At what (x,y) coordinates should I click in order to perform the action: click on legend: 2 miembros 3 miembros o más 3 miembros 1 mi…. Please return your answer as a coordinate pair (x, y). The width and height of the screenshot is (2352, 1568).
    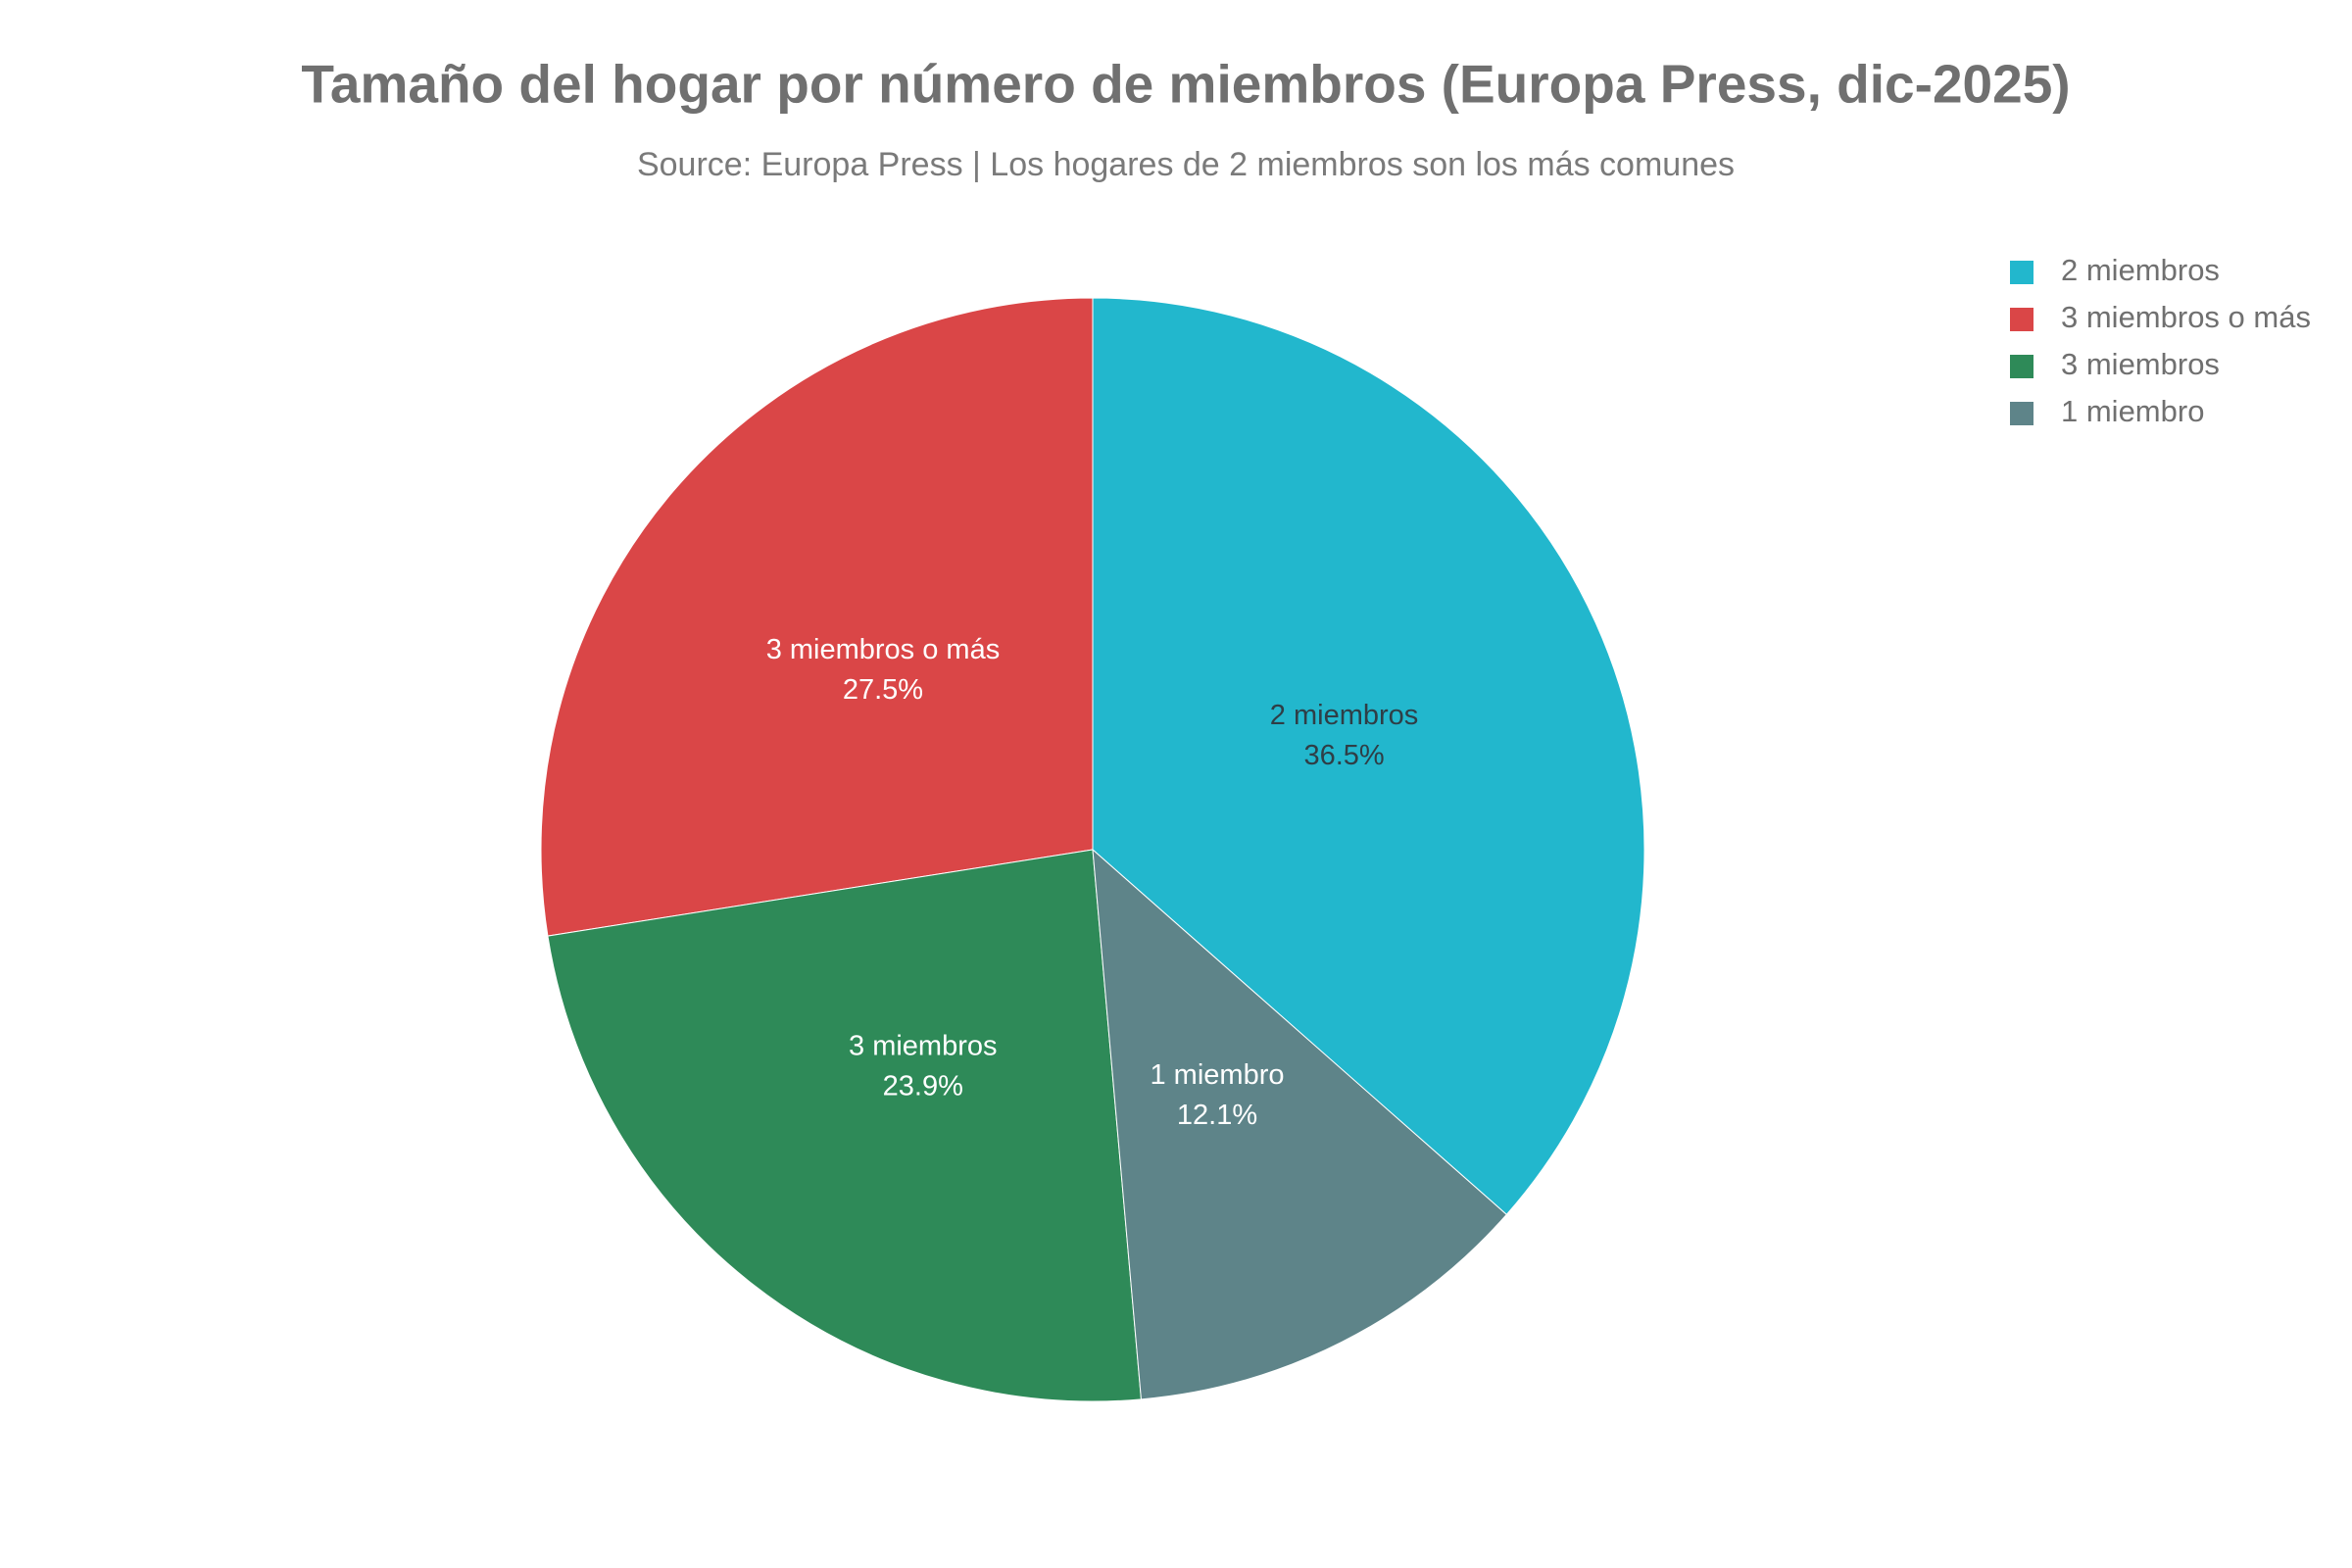
    Looking at the image, I should click on (2160, 340).